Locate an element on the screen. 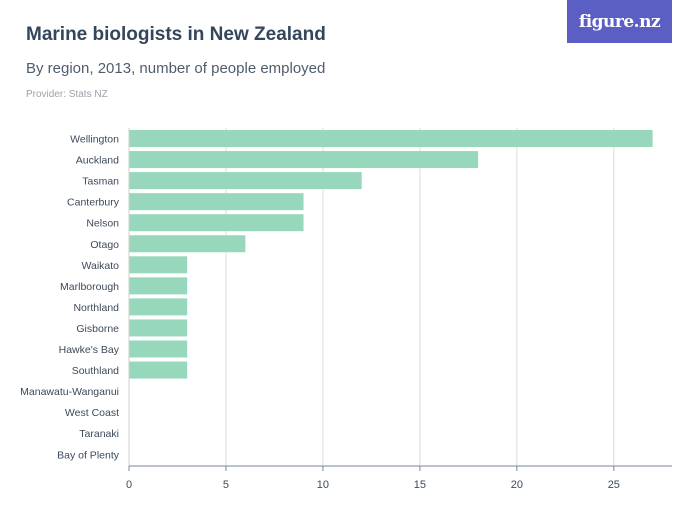 The width and height of the screenshot is (700, 525). category-label: Auckland is located at coordinates (97, 161).